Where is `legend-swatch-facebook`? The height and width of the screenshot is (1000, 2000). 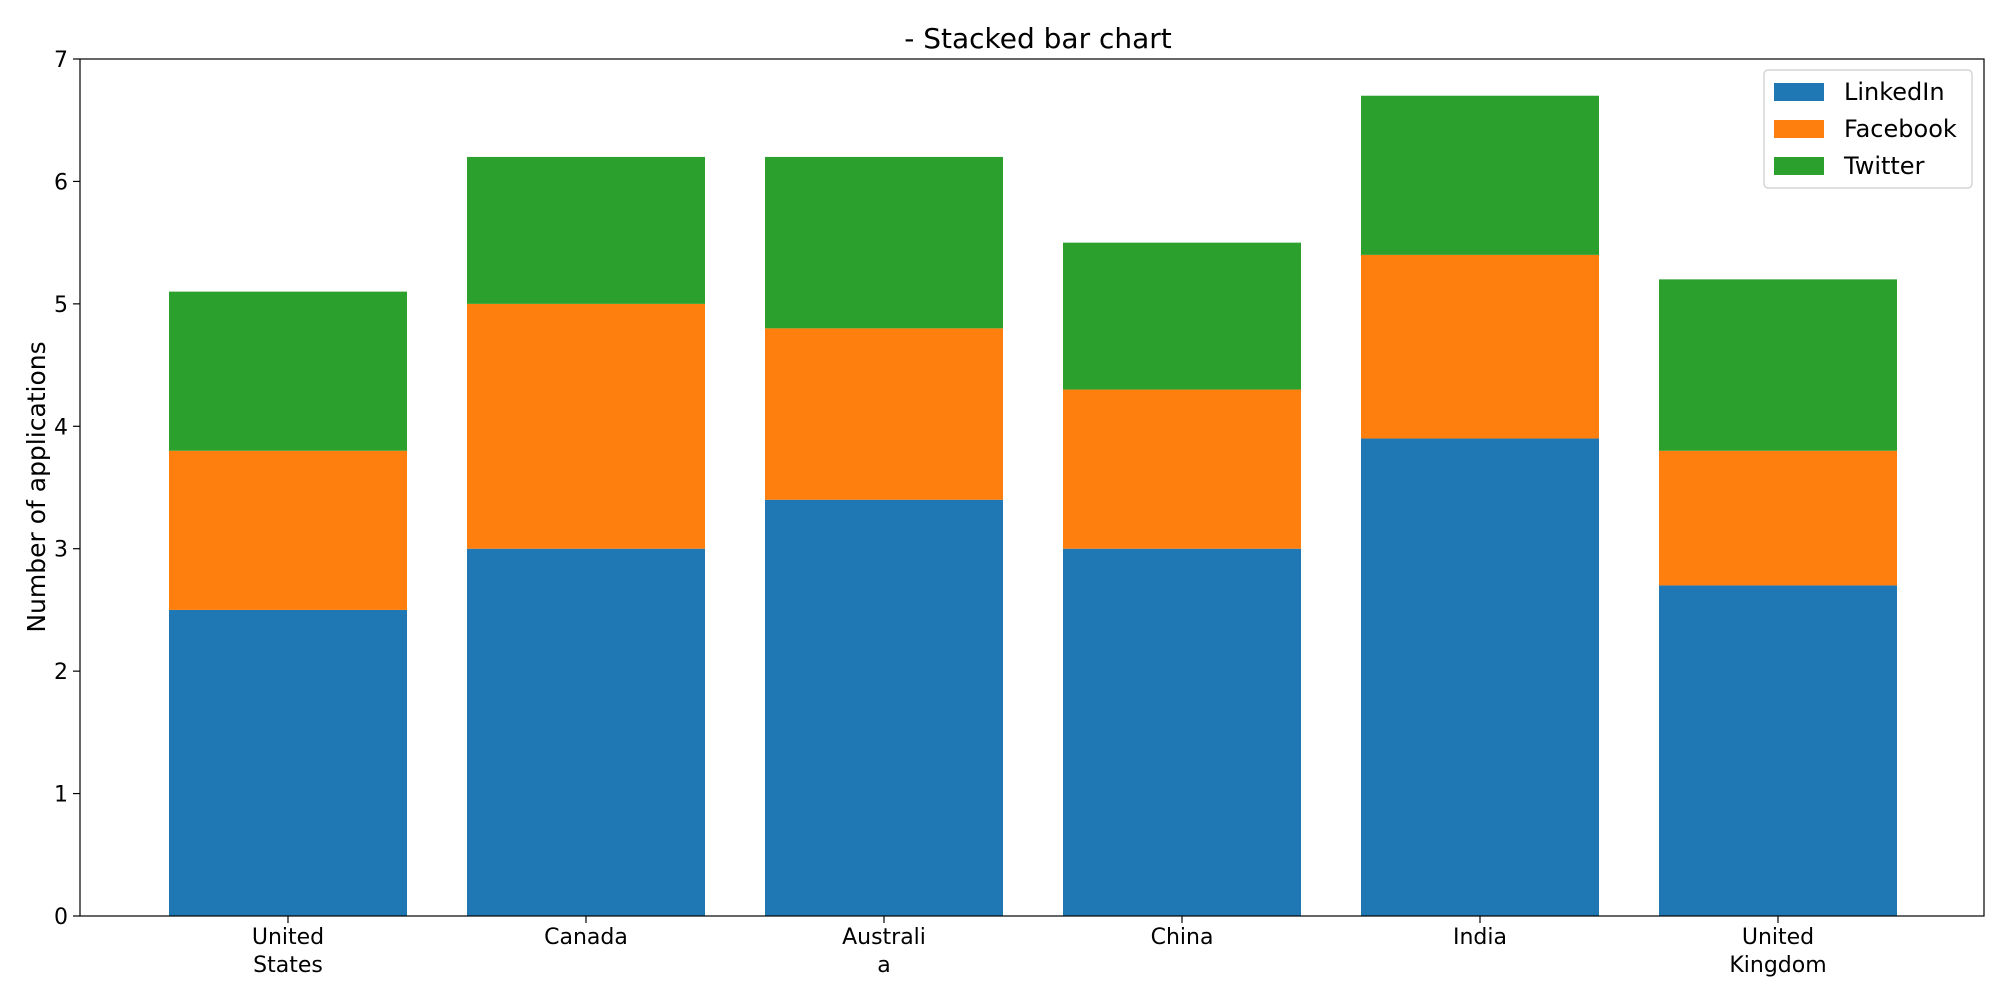
legend-swatch-facebook is located at coordinates (1799, 129).